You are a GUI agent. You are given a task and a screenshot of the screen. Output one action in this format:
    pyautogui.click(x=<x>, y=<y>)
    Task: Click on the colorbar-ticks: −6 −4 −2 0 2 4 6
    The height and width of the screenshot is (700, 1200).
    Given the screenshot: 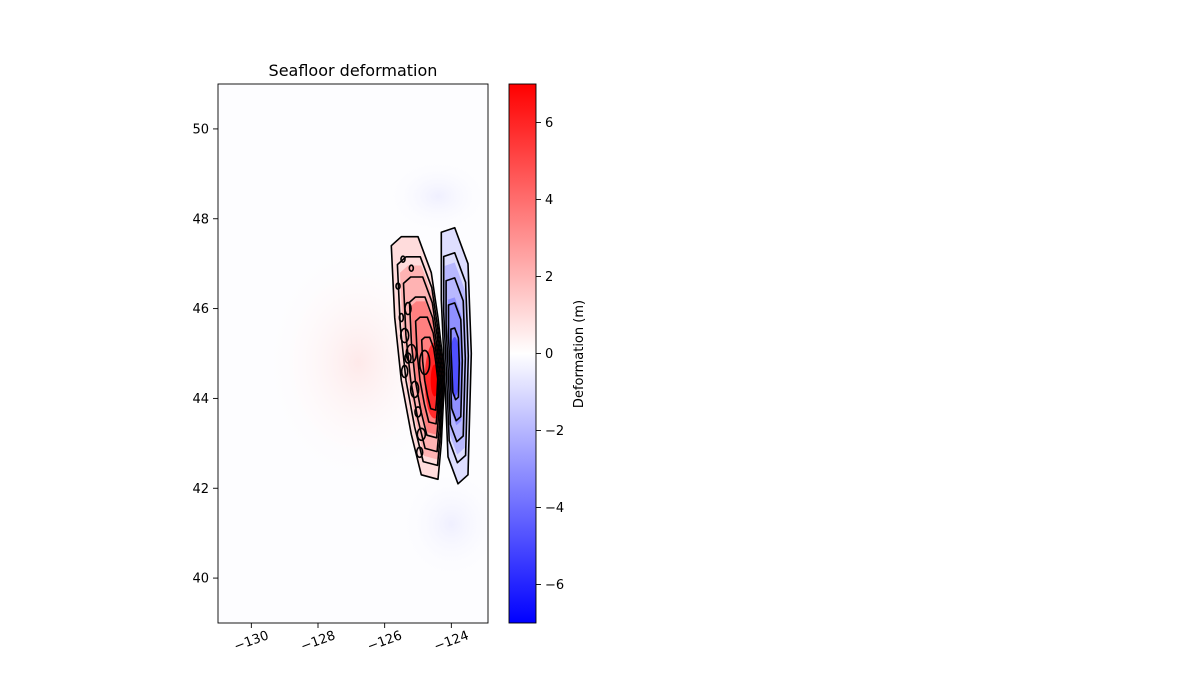 What is the action you would take?
    pyautogui.click(x=550, y=354)
    